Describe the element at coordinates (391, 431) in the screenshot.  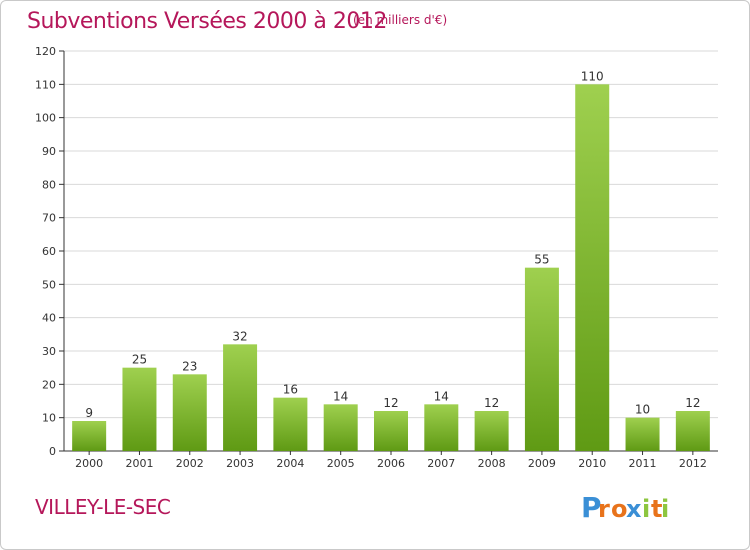
I see `bar-2006` at that location.